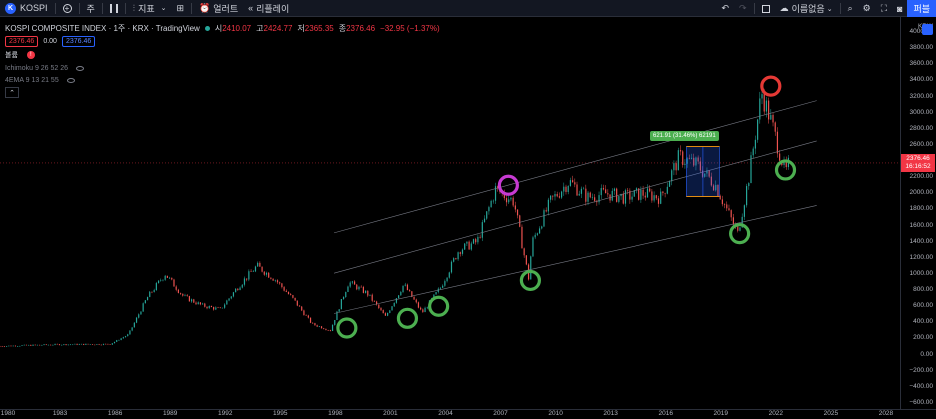 The width and height of the screenshot is (936, 419). I want to click on fullscreen-button: ⛶, so click(884, 8).